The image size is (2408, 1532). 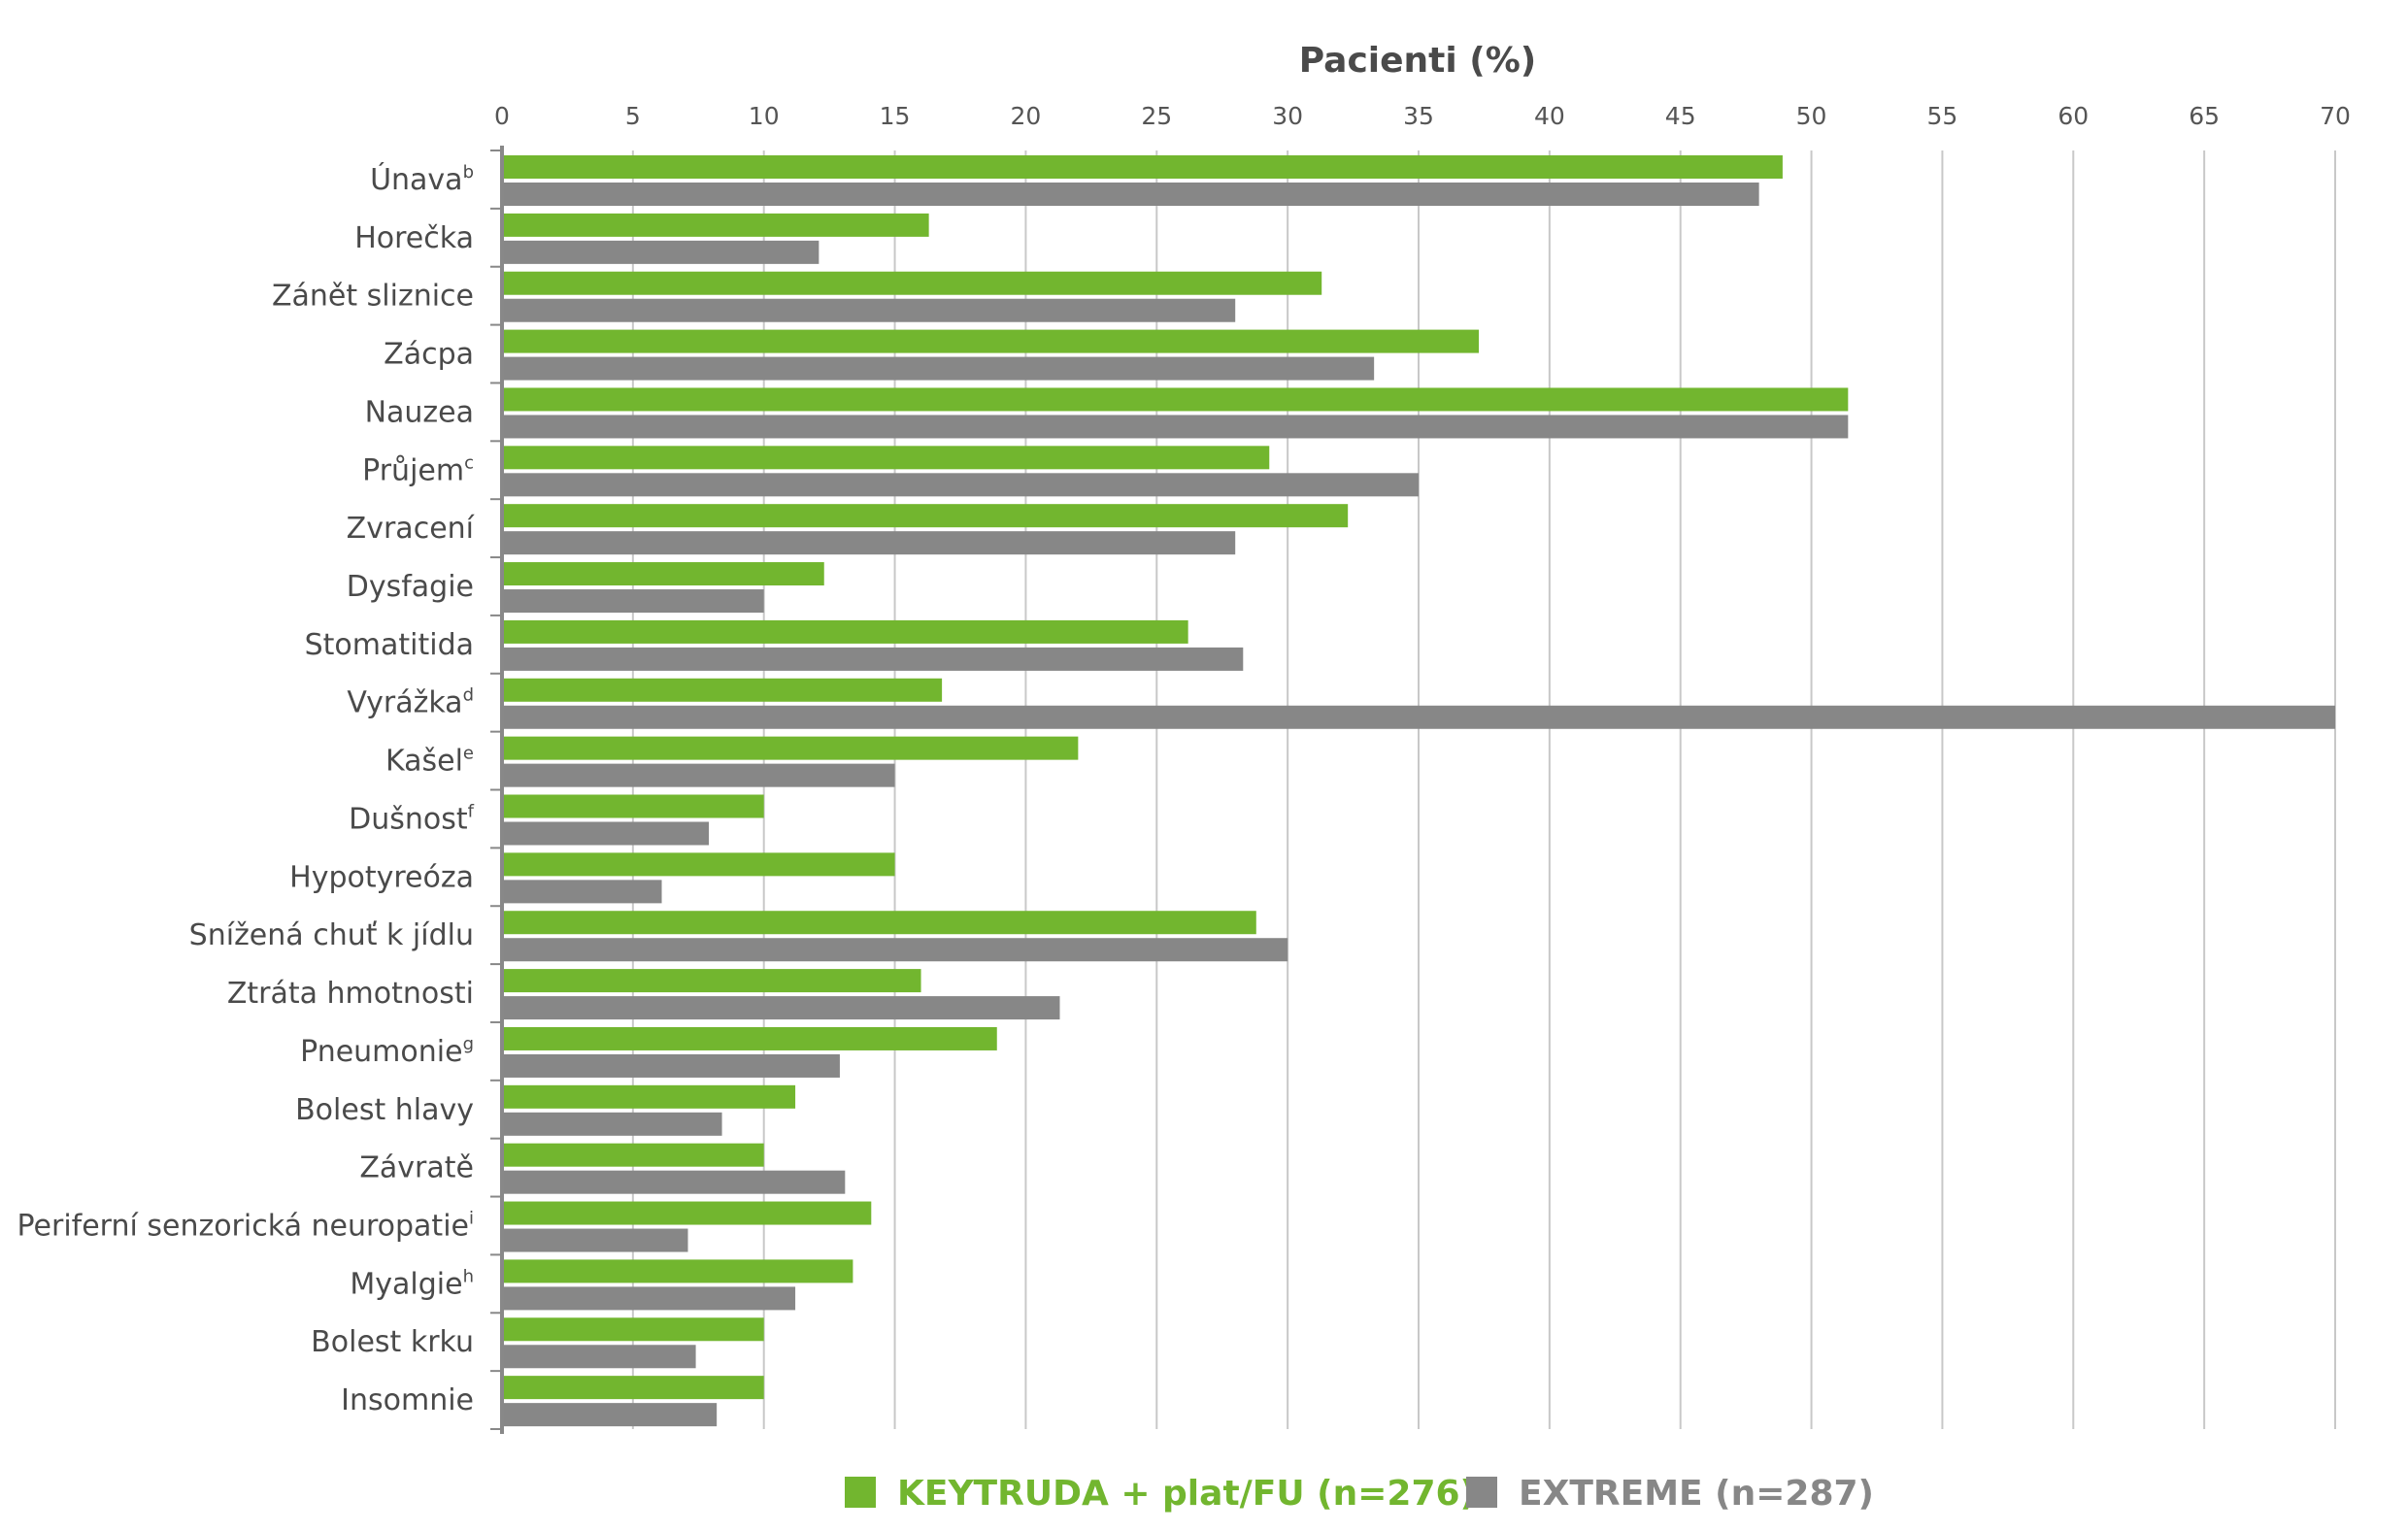 I want to click on category-name: Ztráta hmotnosti, so click(x=350, y=994).